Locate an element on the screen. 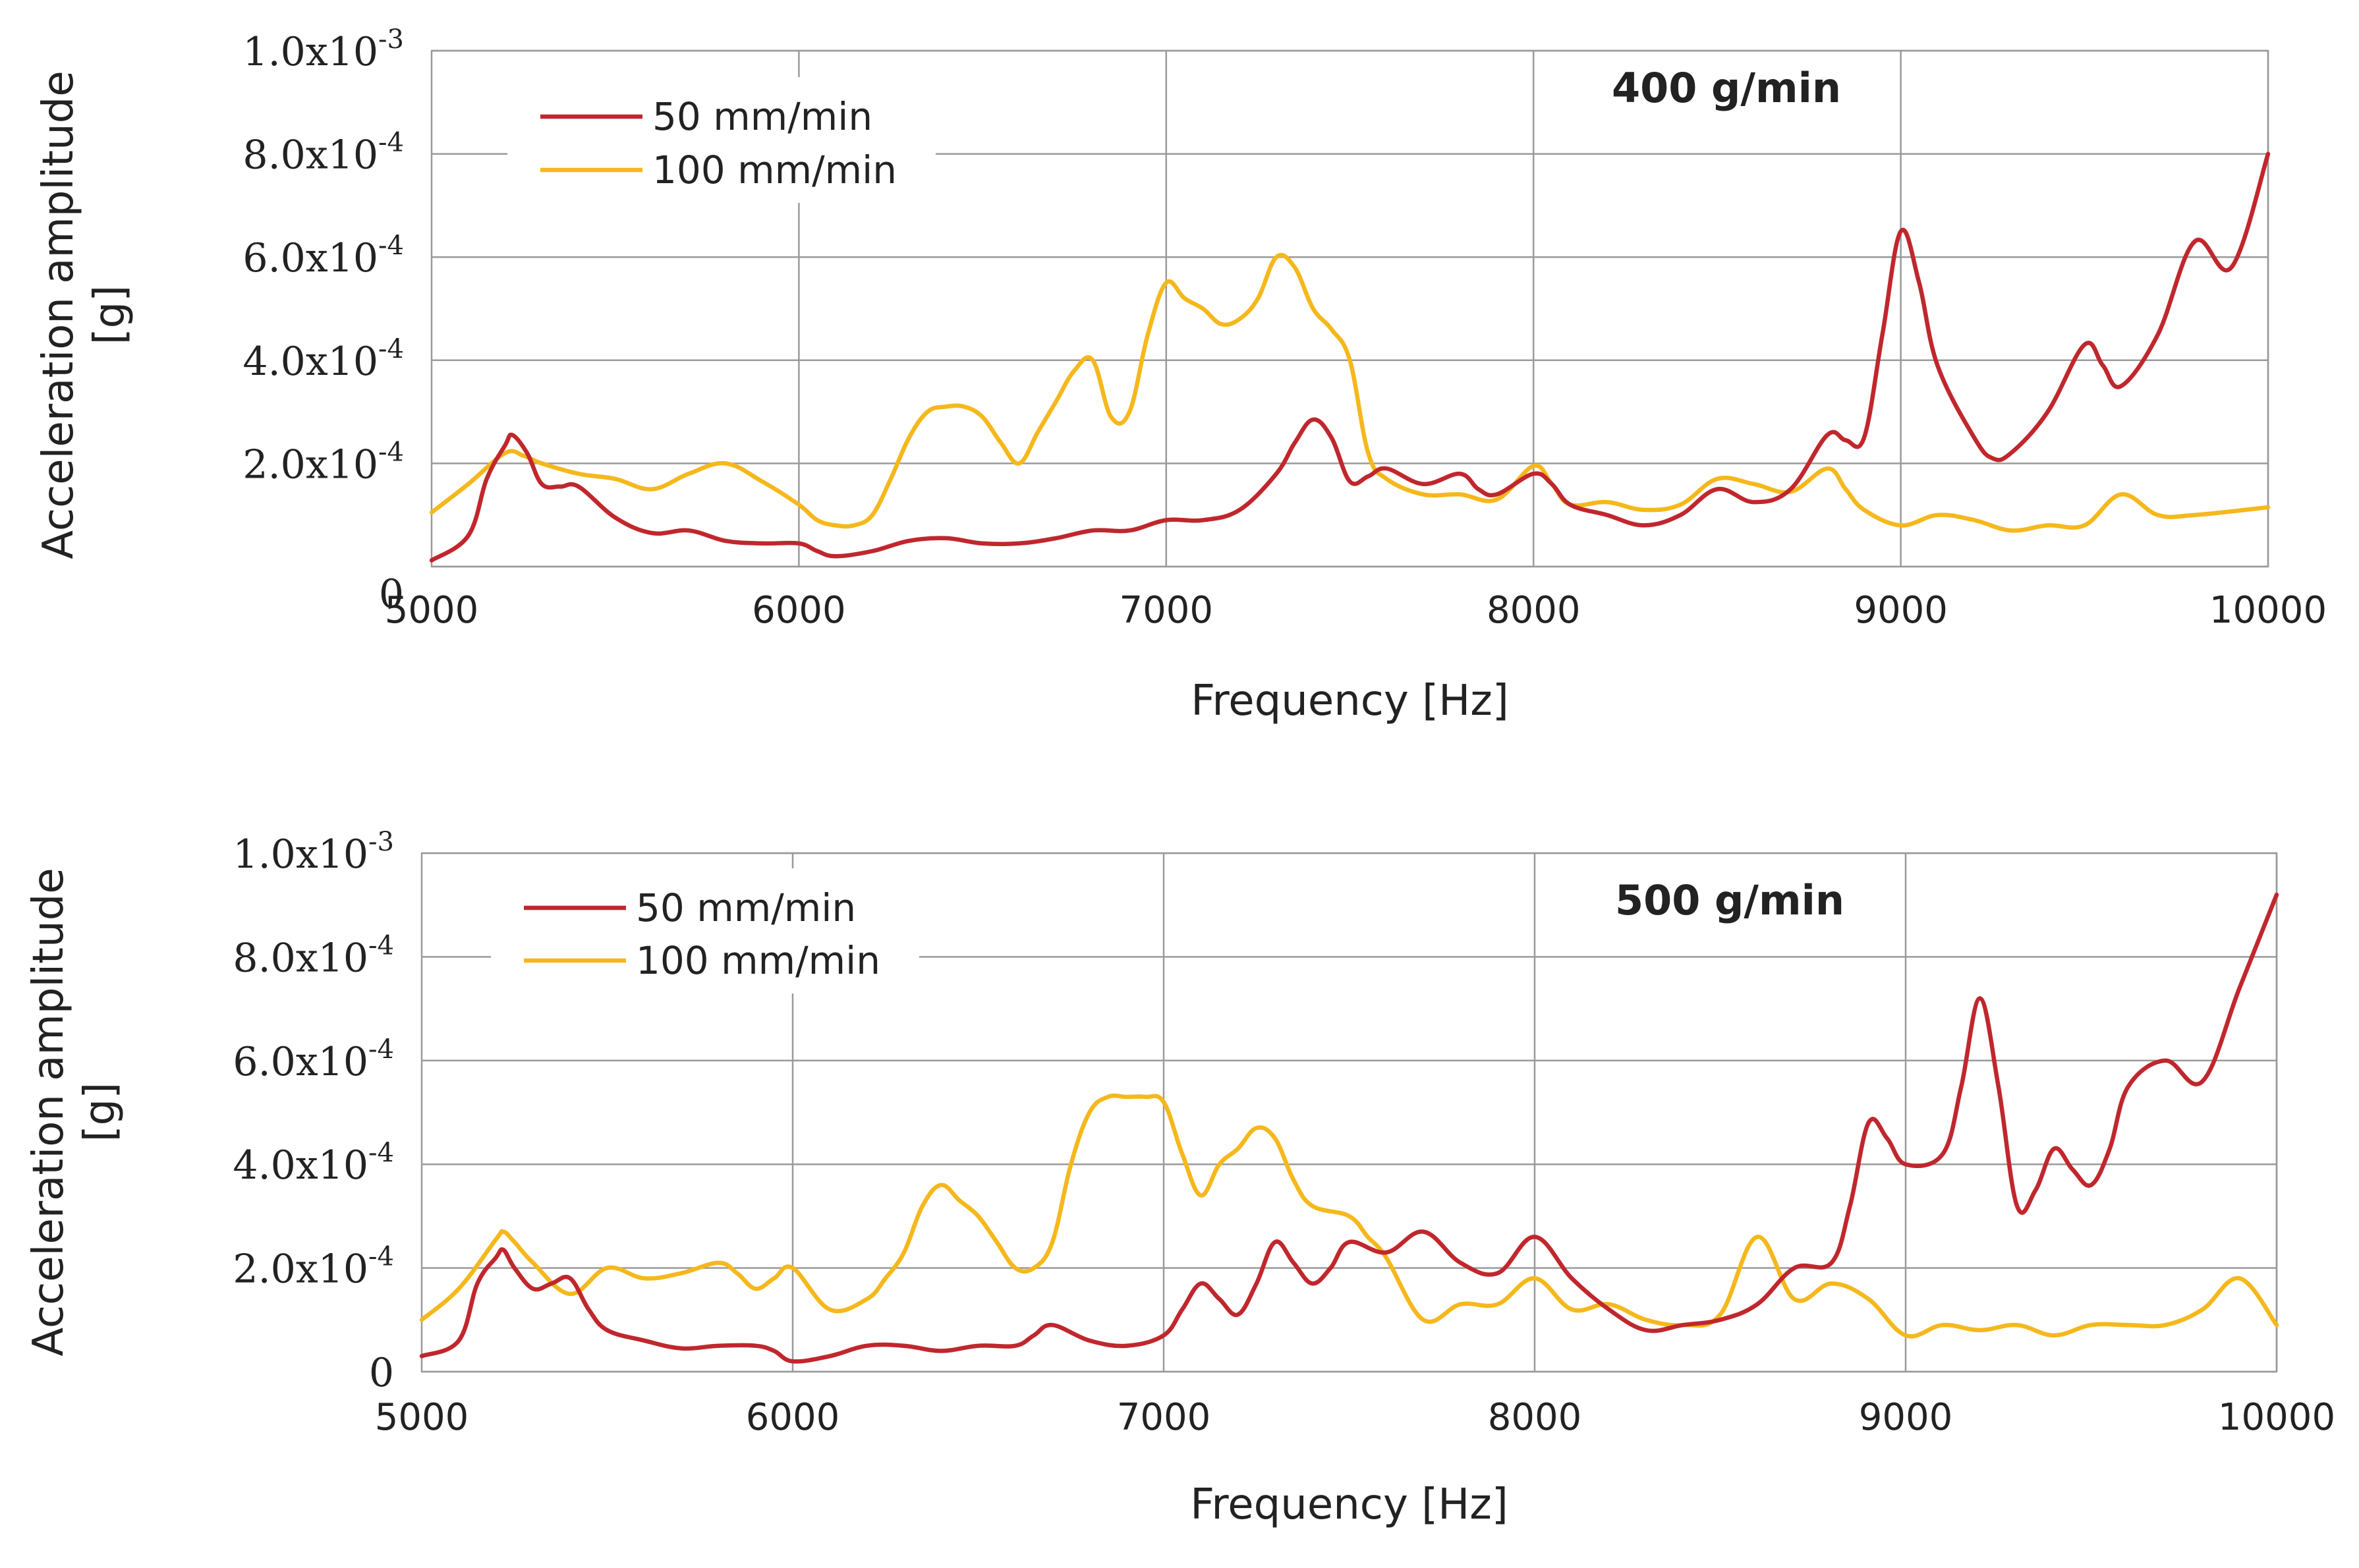  chart-annotation: 400 g/min is located at coordinates (1726, 88).